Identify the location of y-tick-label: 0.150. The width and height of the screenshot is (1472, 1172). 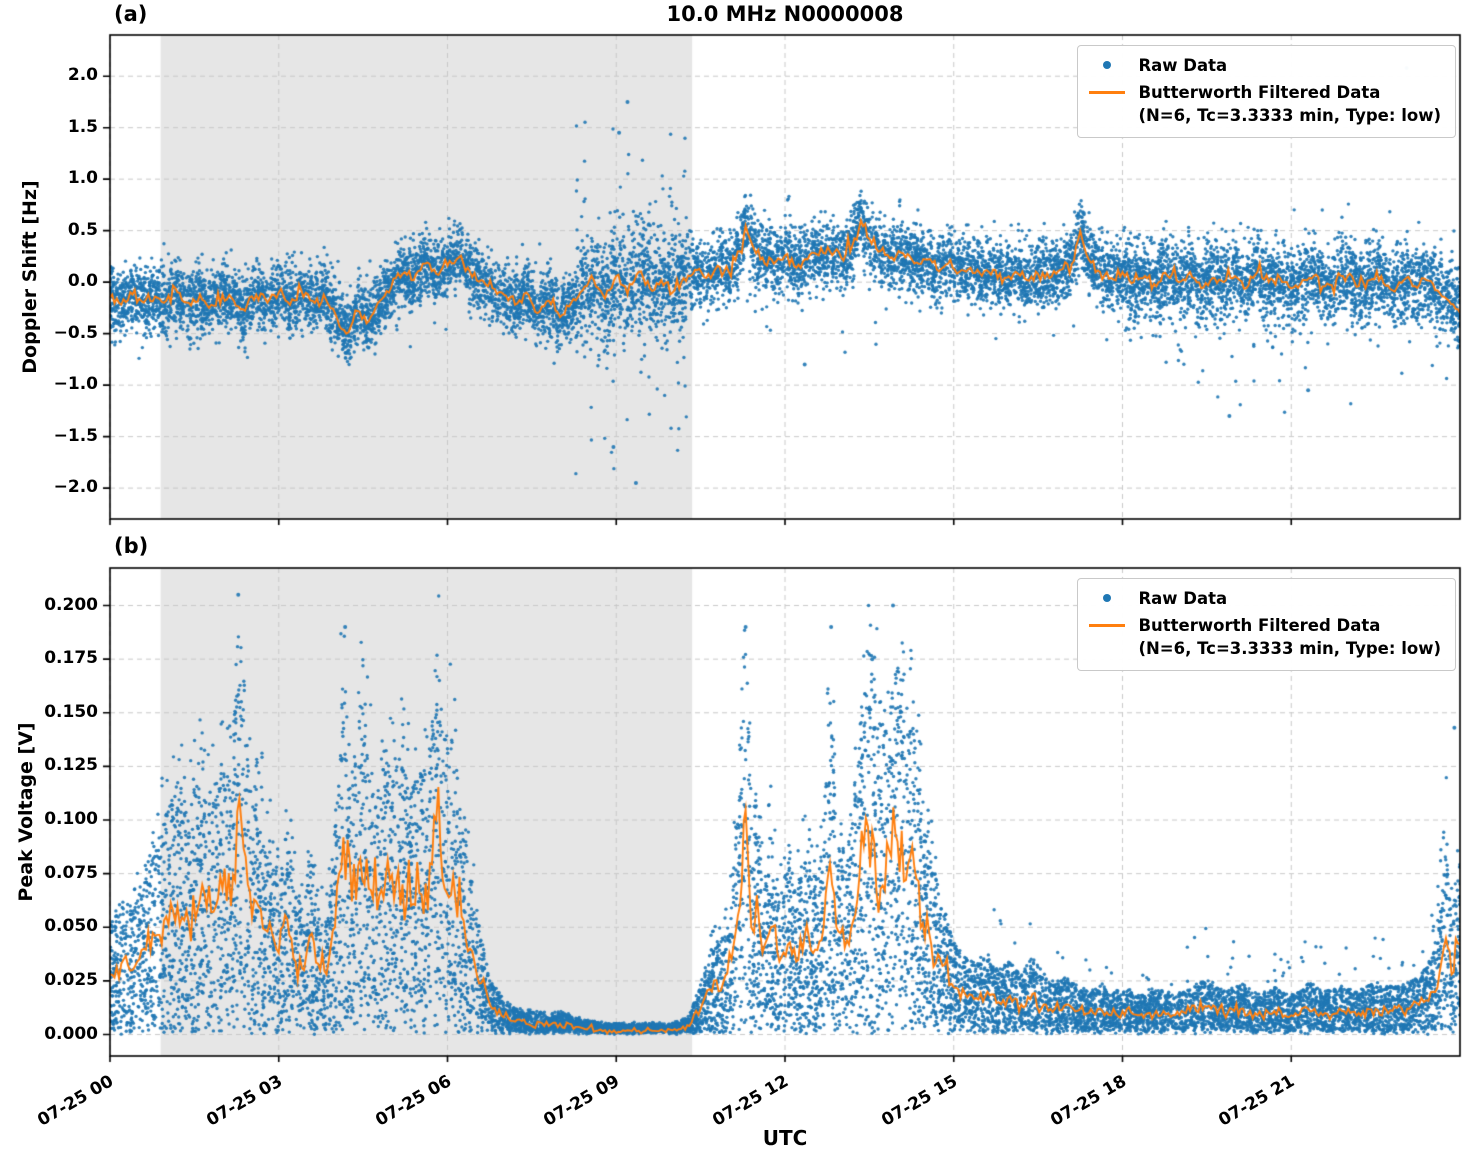
(71, 711).